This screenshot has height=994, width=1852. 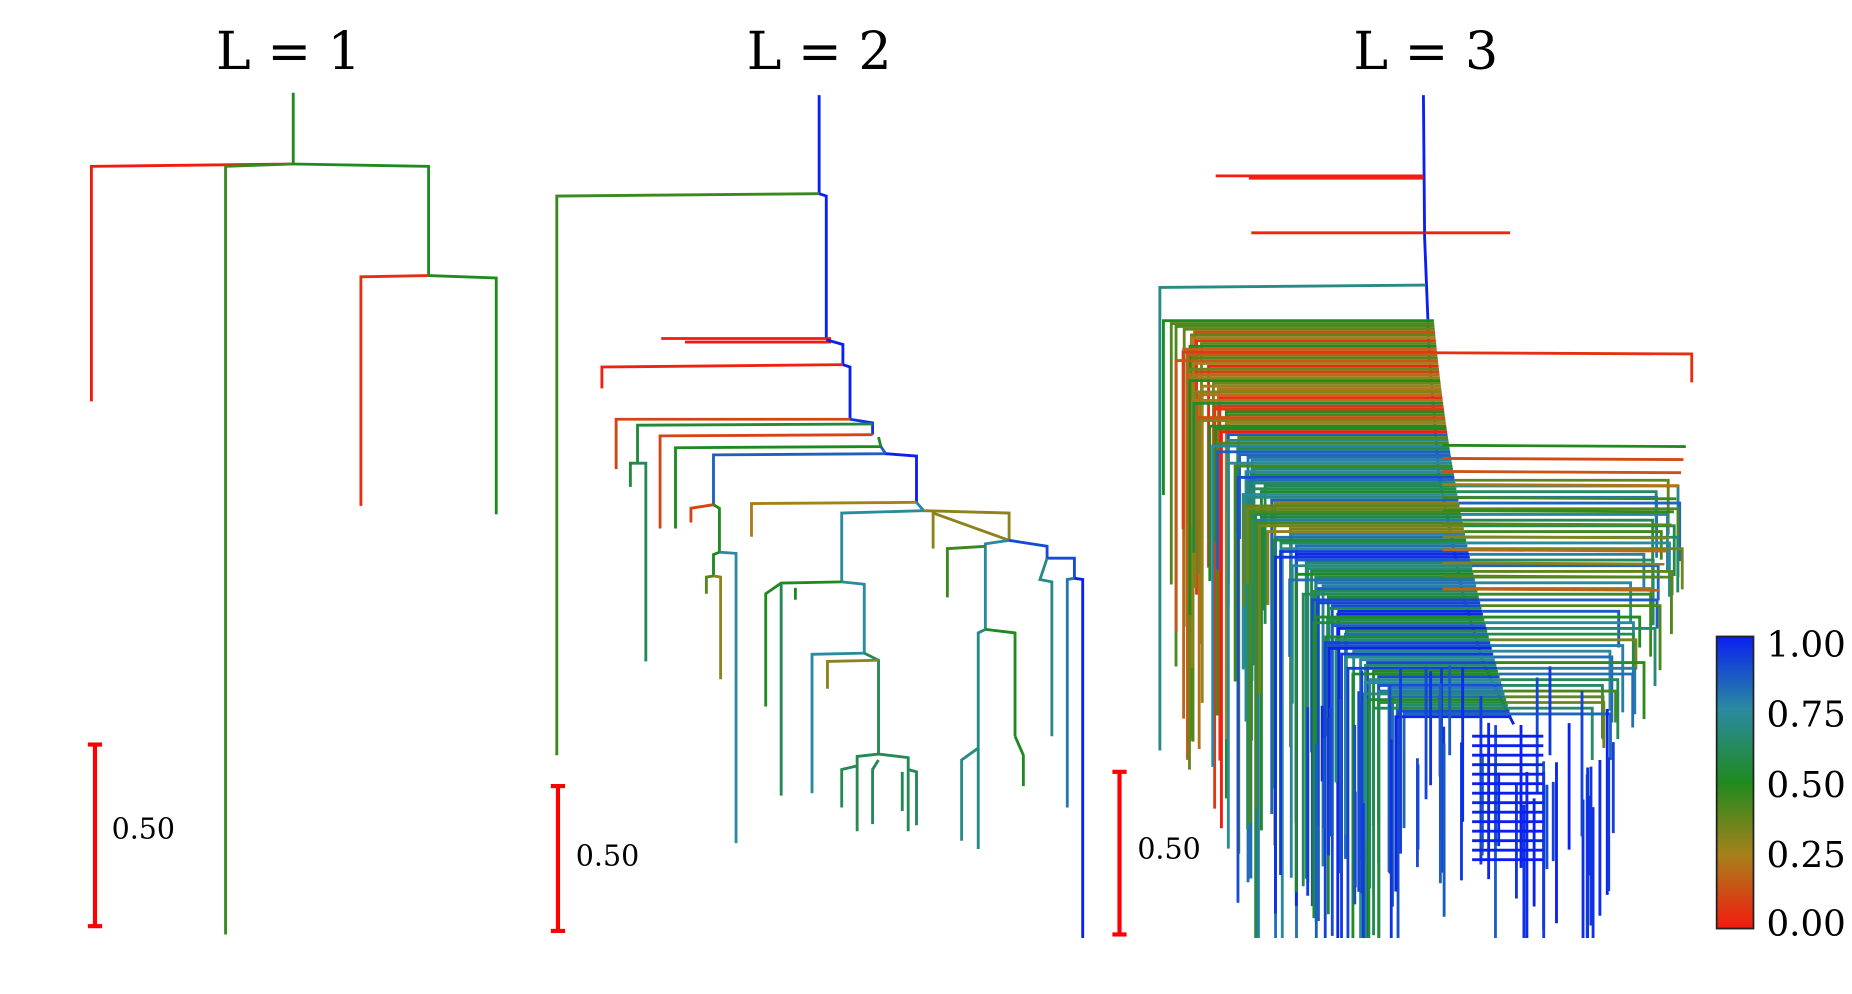 What do you see at coordinates (1806, 785) in the screenshot?
I see `colorbar-tick: 0.50` at bounding box center [1806, 785].